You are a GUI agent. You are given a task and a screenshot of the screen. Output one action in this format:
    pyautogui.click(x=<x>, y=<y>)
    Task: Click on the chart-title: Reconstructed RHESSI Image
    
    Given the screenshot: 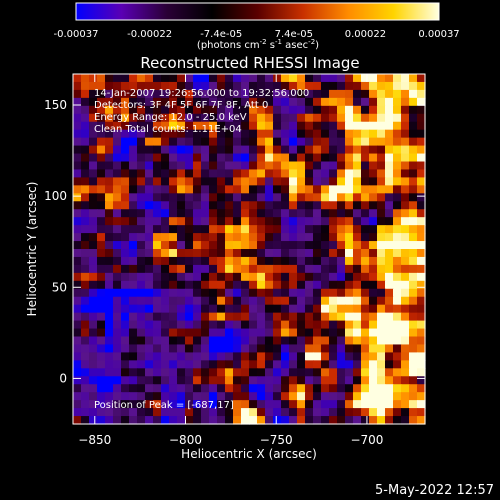 What is the action you would take?
    pyautogui.click(x=249, y=63)
    